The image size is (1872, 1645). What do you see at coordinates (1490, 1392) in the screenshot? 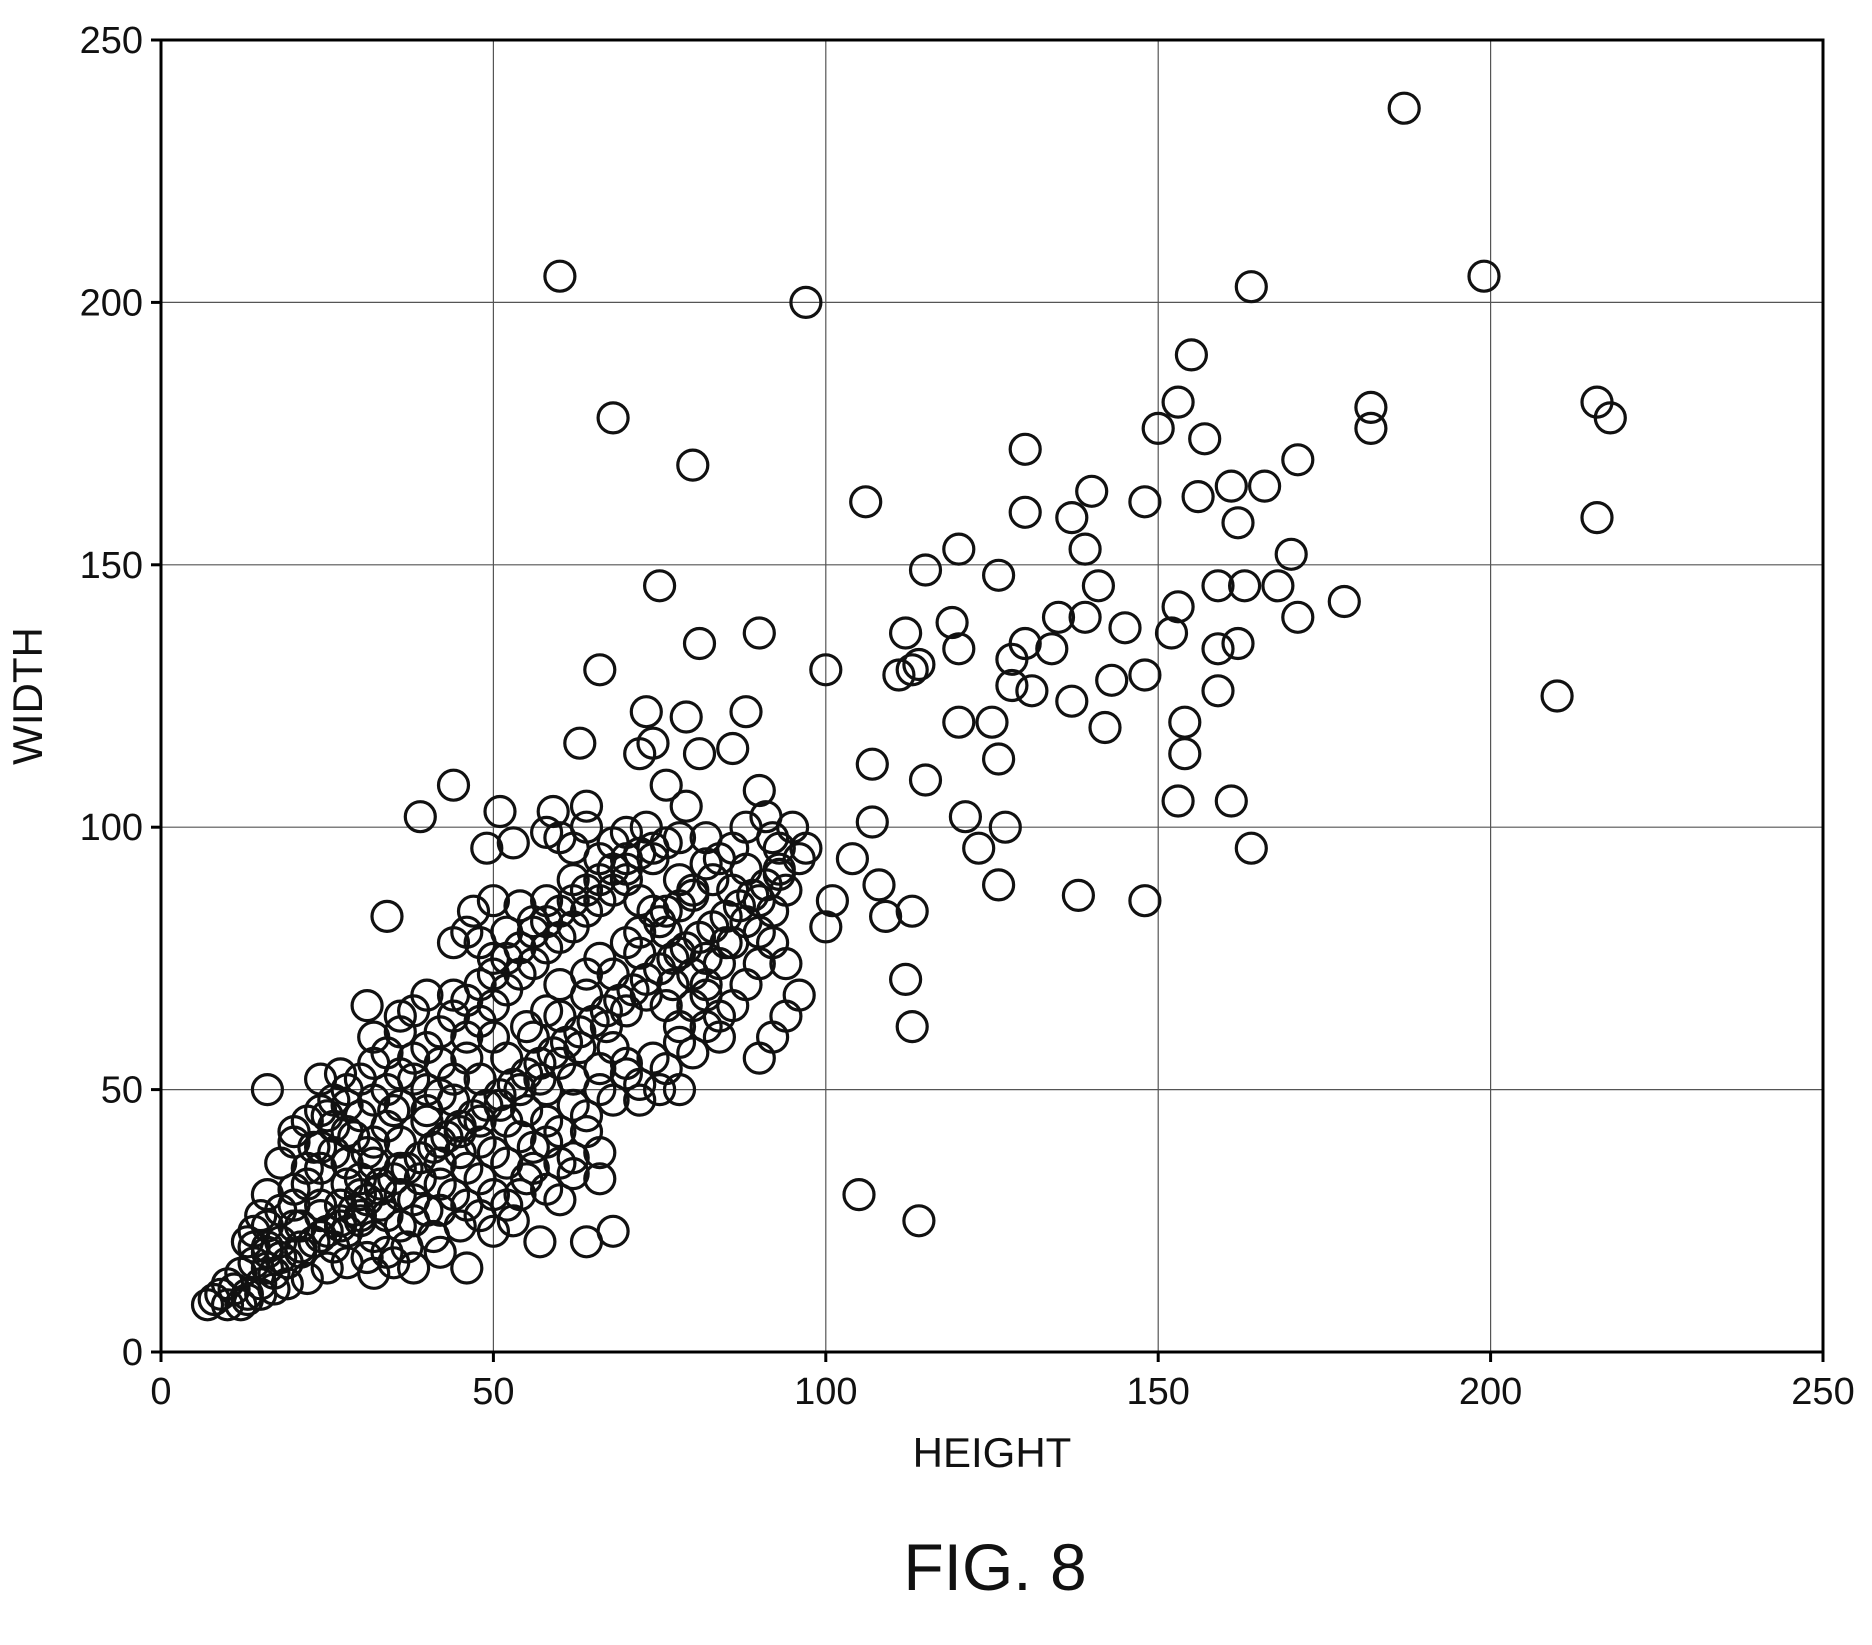
I see `x-tick-label: 200` at bounding box center [1490, 1392].